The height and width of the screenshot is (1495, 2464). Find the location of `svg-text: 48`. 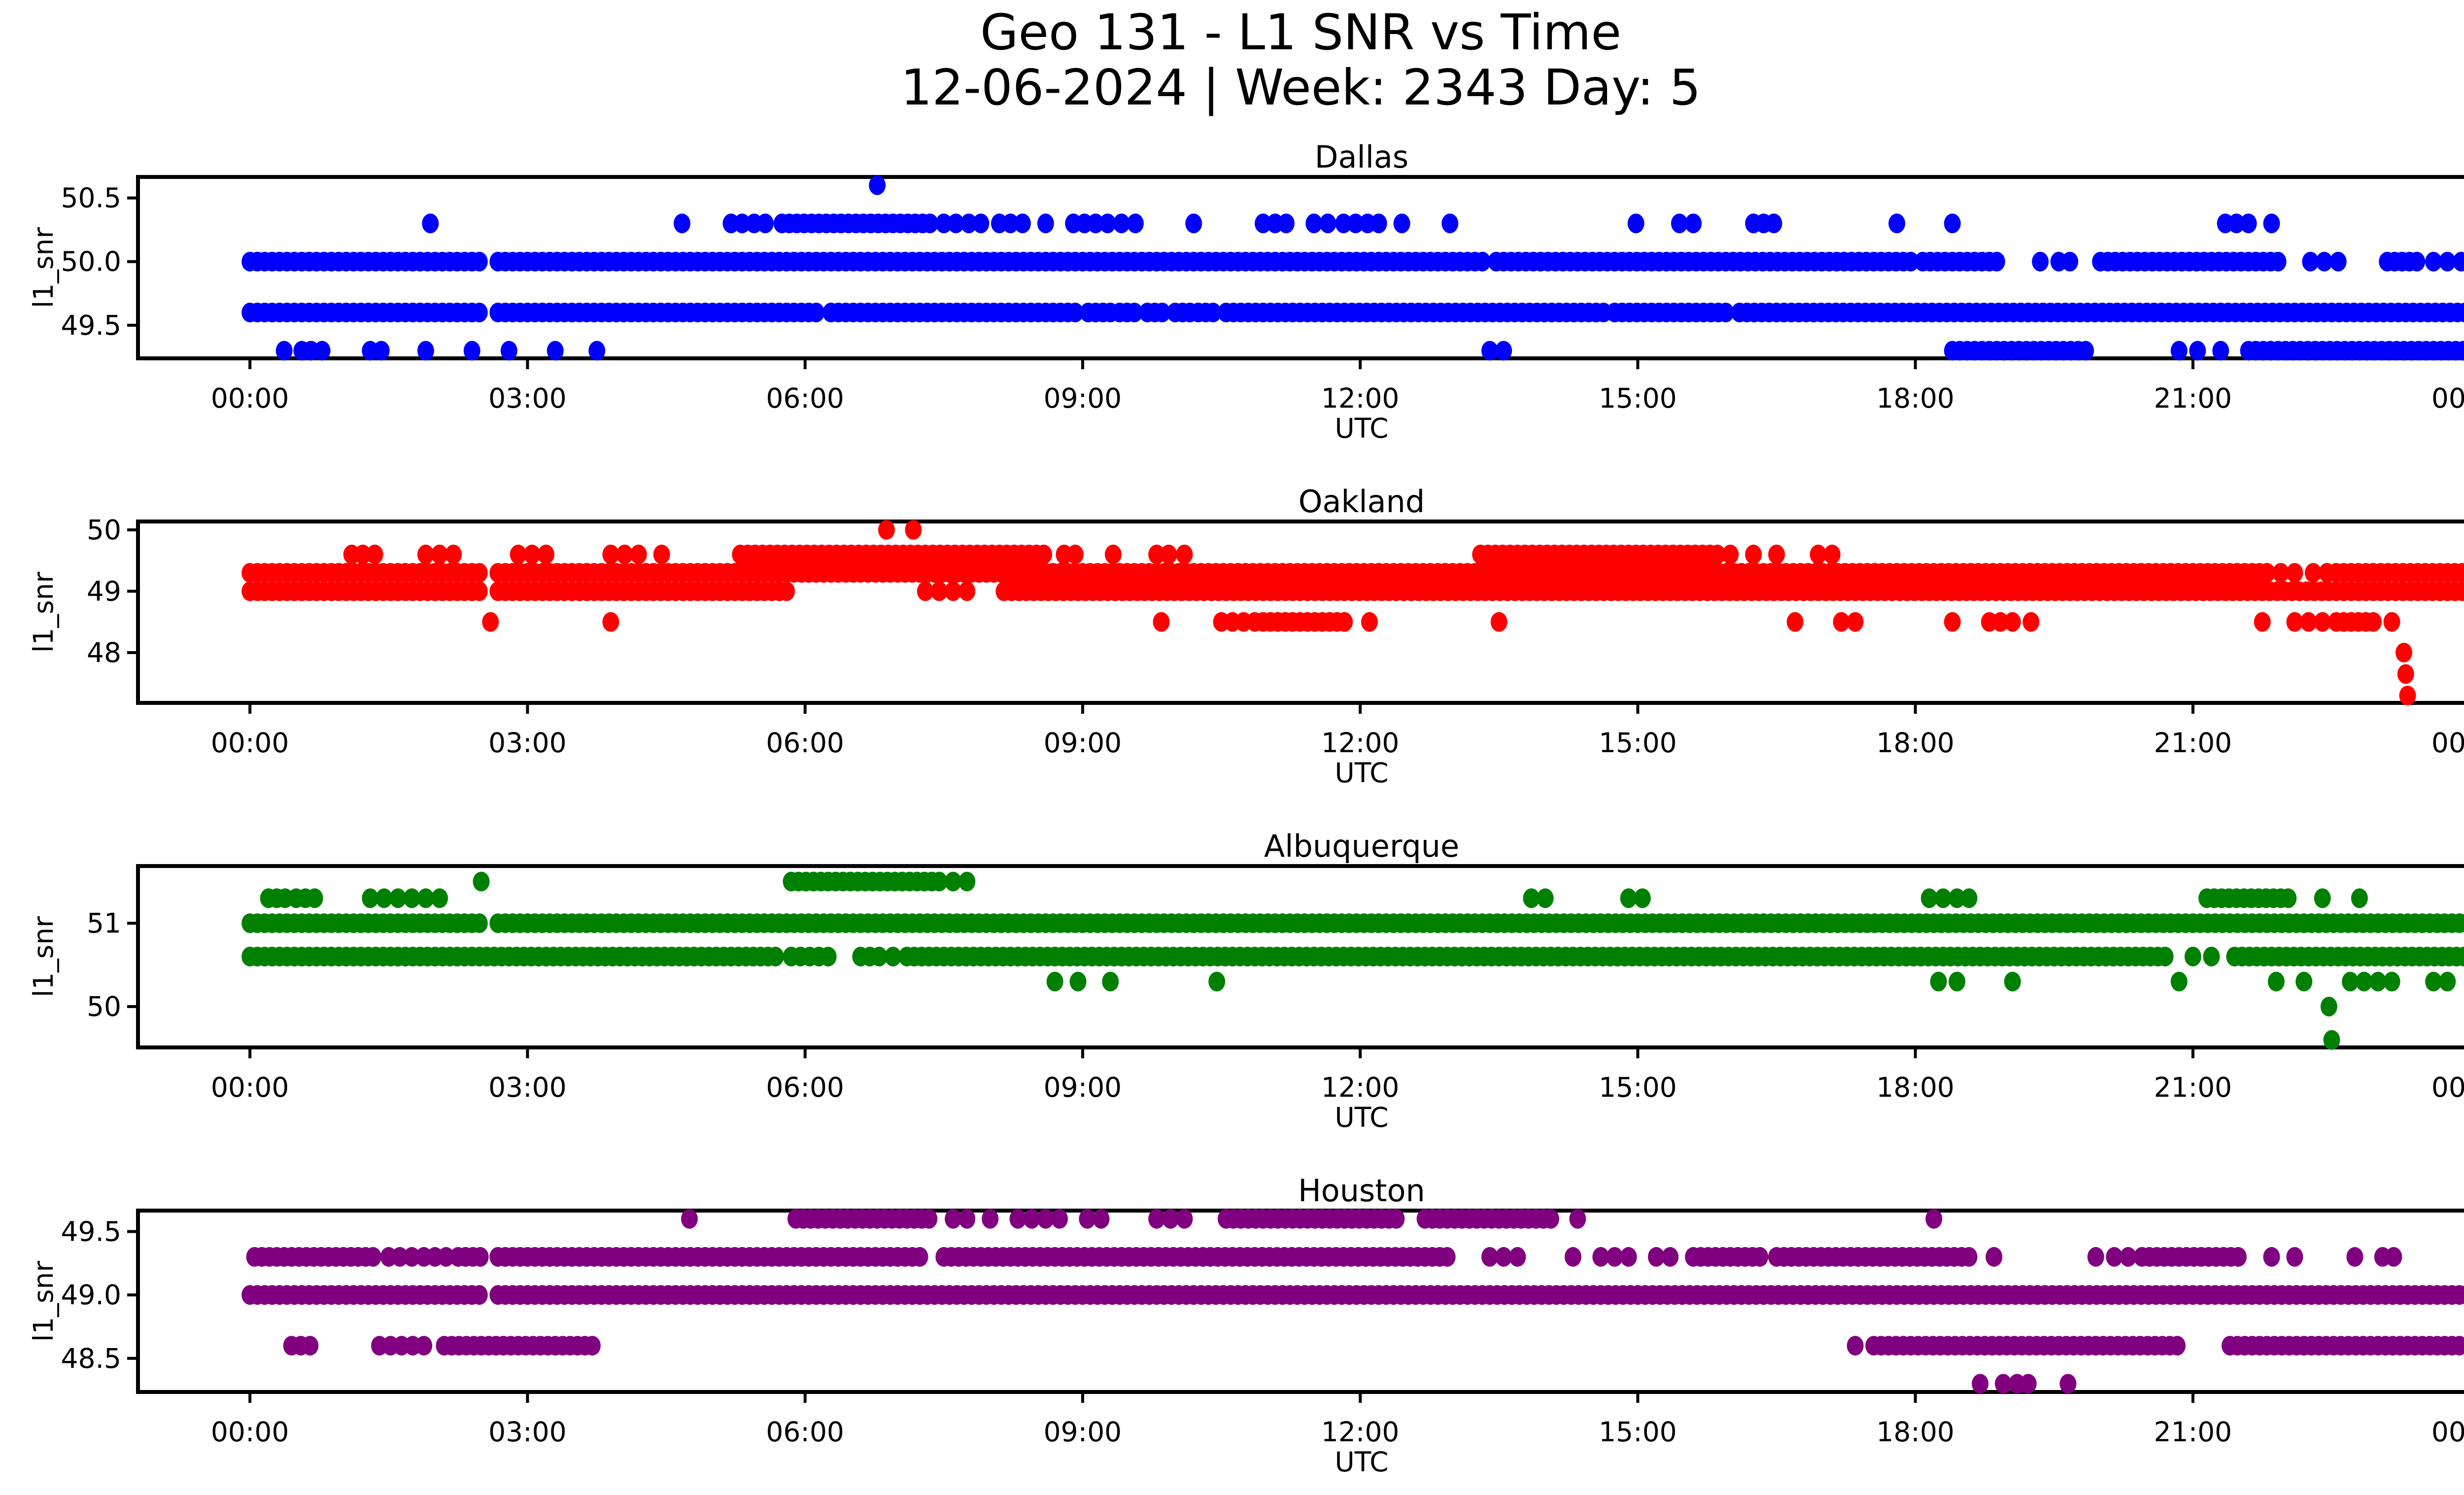

svg-text: 48 is located at coordinates (104, 652).